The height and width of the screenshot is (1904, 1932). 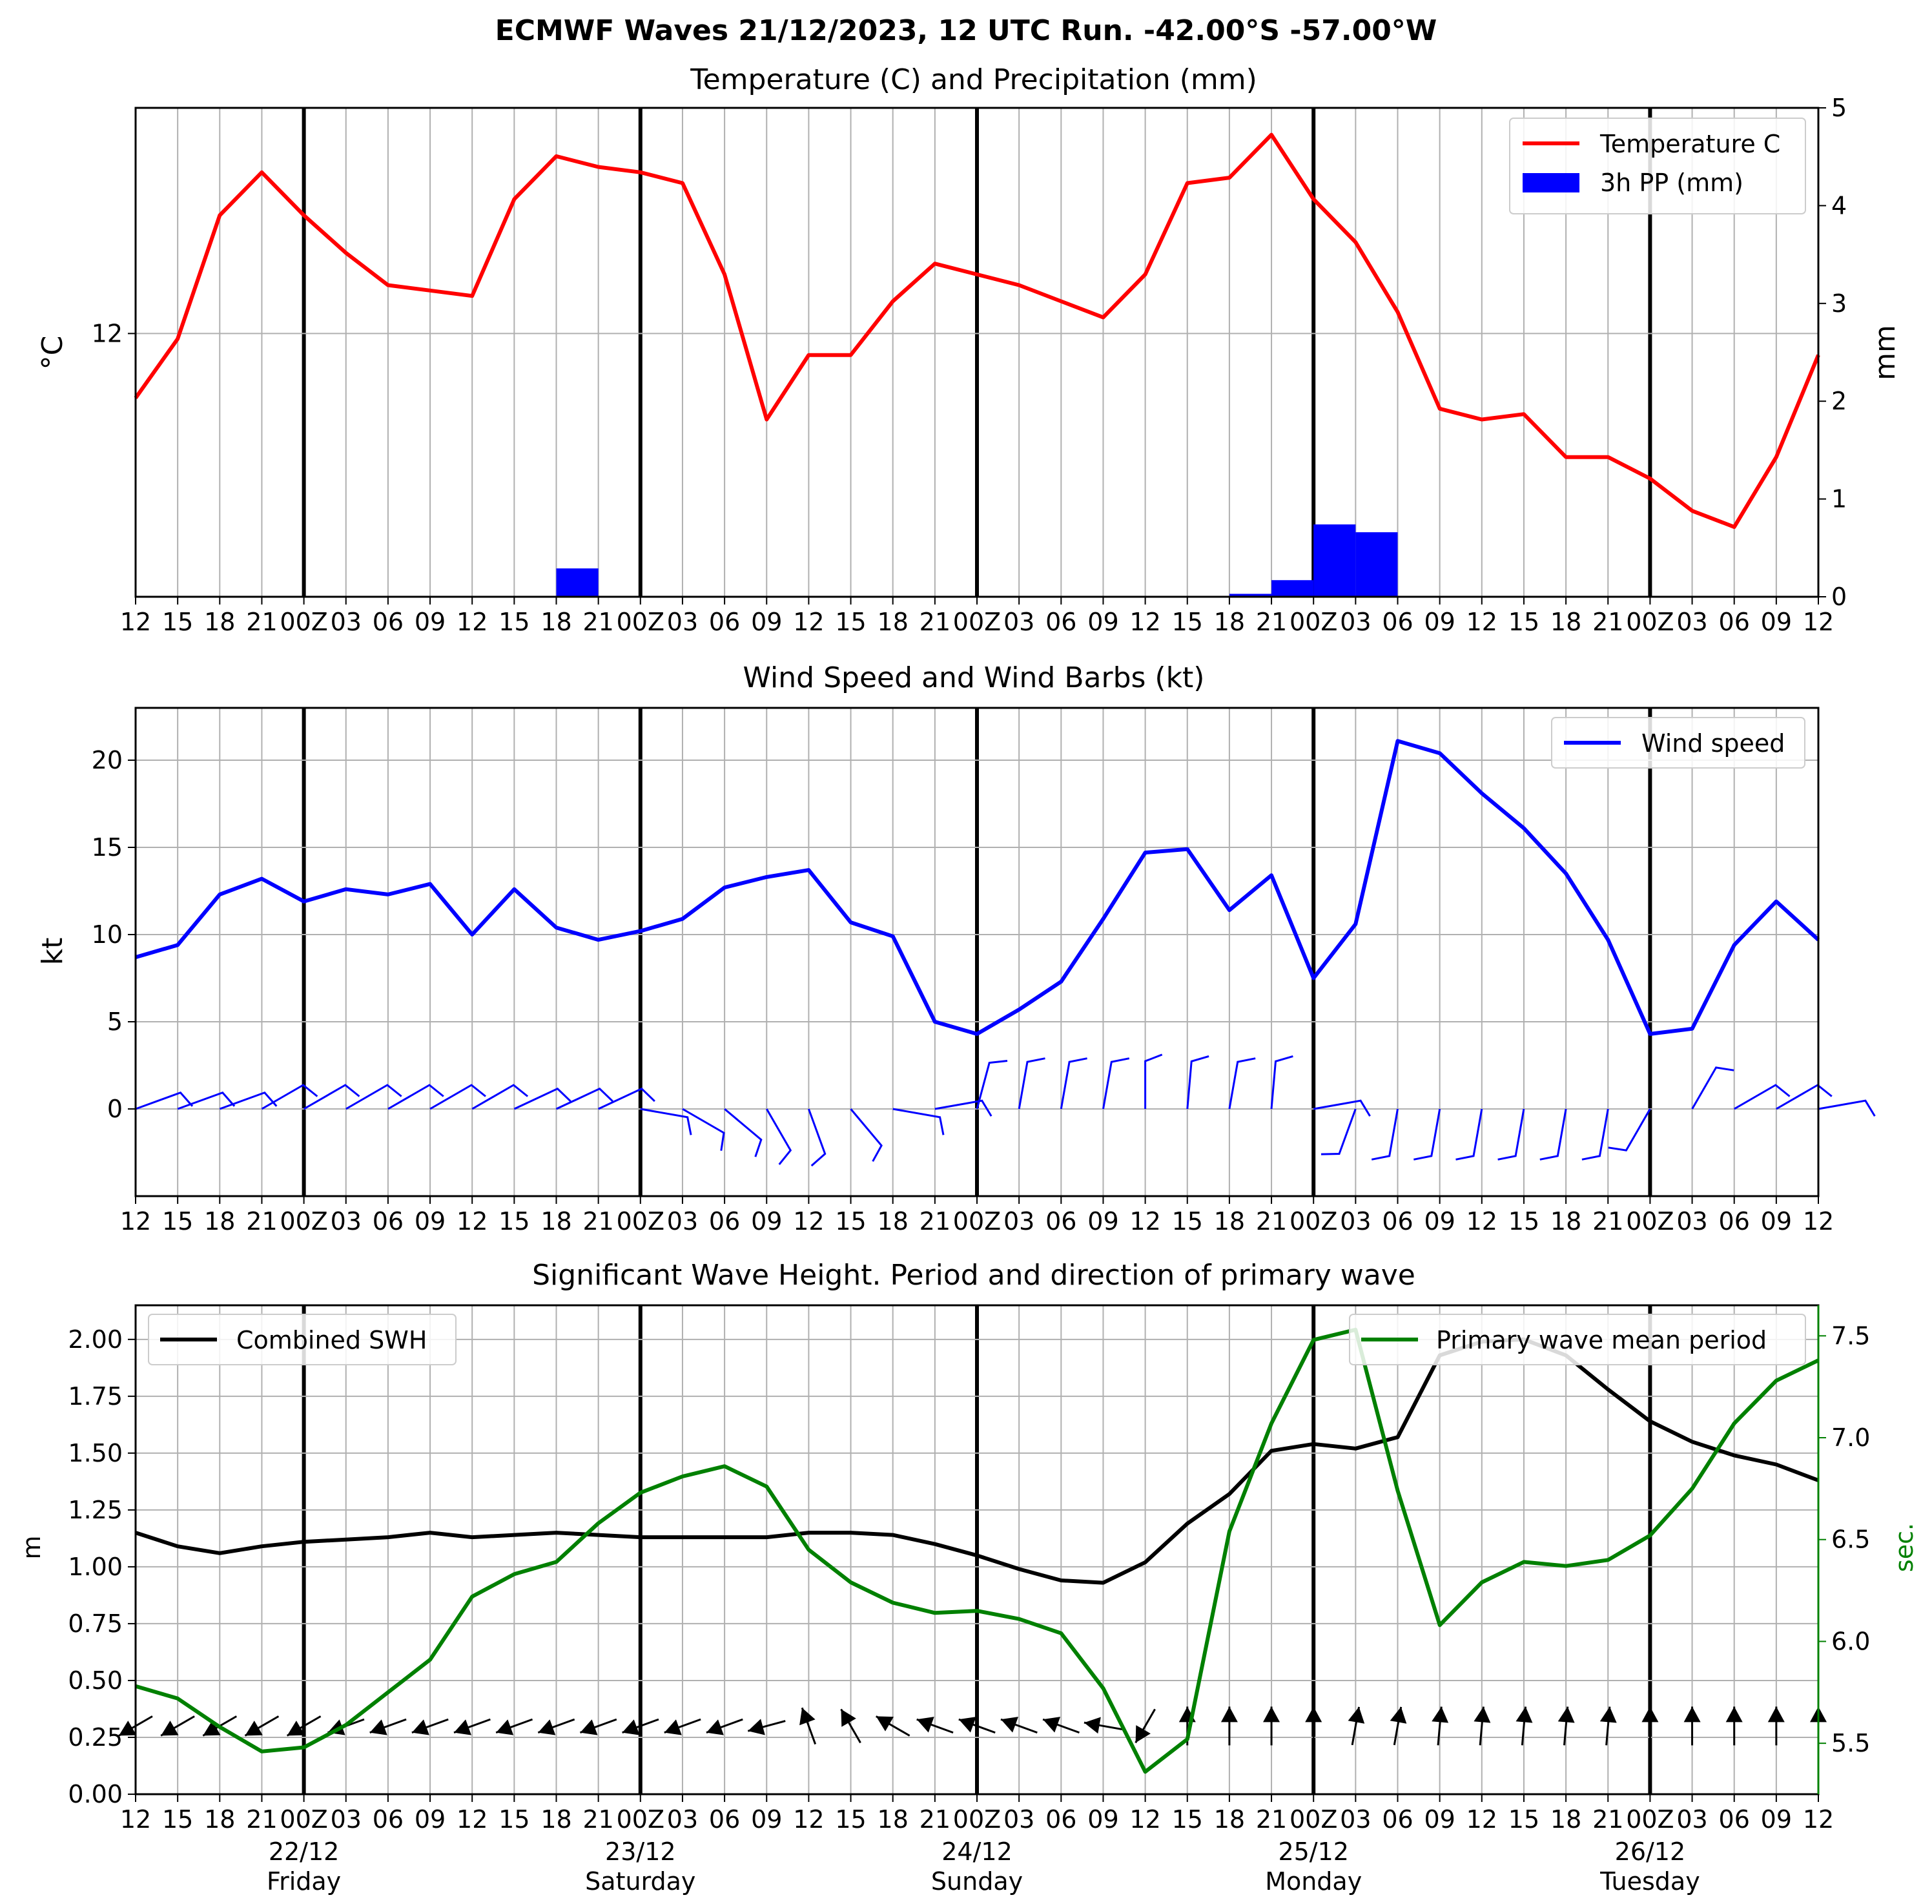 What do you see at coordinates (96, 1794) in the screenshot?
I see `y-tick-label: 0.00` at bounding box center [96, 1794].